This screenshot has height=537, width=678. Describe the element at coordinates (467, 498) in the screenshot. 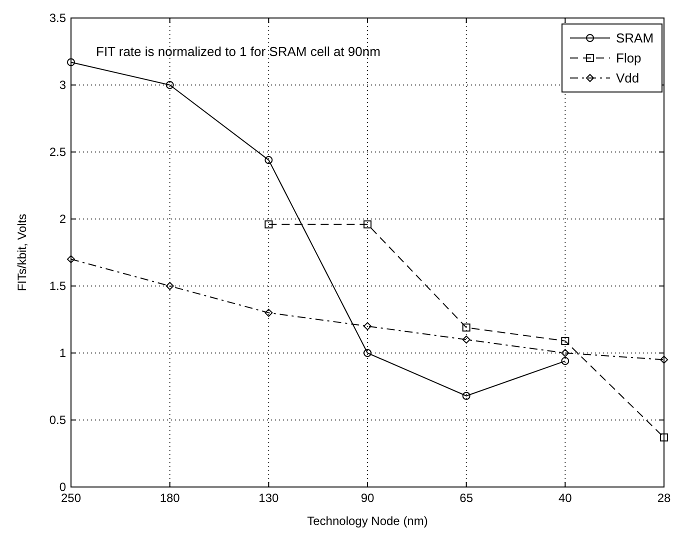

I see `x-tick-label: 65` at that location.